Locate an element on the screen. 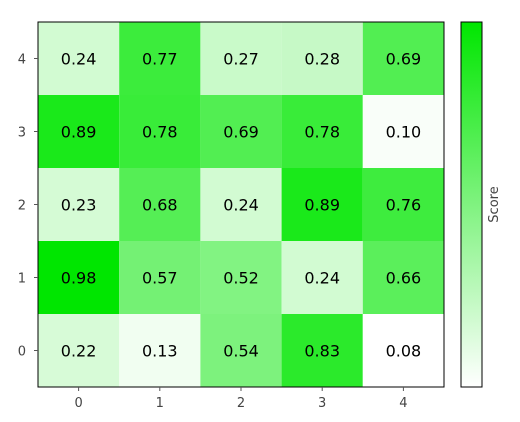 The height and width of the screenshot is (422, 520). cell-value-label: 0.57 is located at coordinates (160, 278).